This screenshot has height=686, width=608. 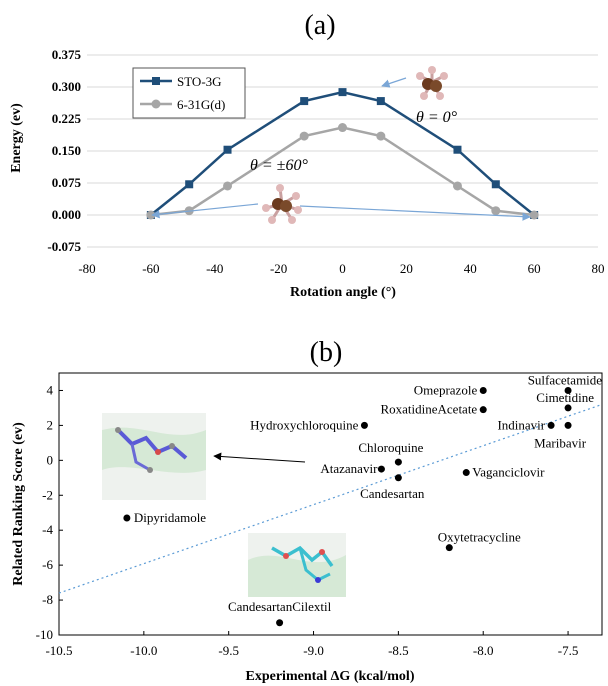 I want to click on panel-a-xtick-label: 60, so click(x=534, y=268).